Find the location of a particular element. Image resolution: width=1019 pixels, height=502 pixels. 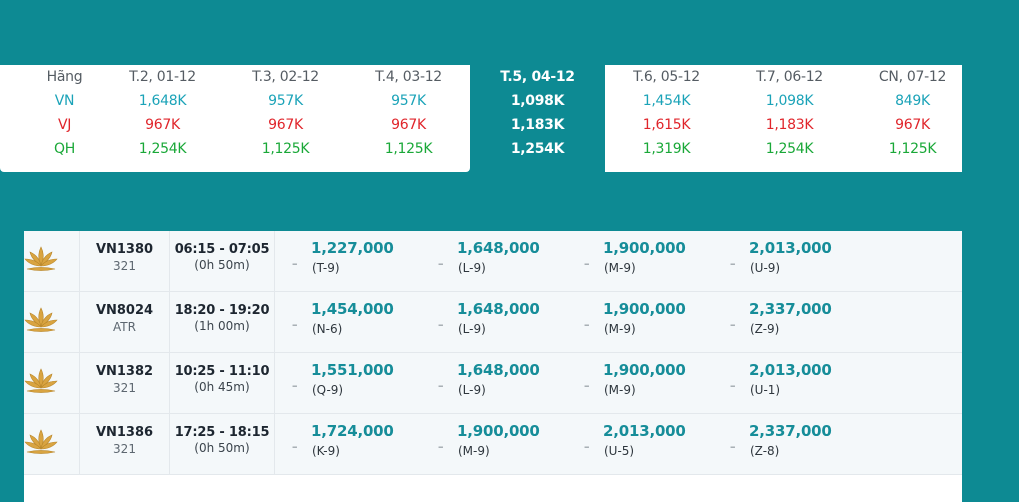

vj-min-price: 1,615K is located at coordinates (666, 125).